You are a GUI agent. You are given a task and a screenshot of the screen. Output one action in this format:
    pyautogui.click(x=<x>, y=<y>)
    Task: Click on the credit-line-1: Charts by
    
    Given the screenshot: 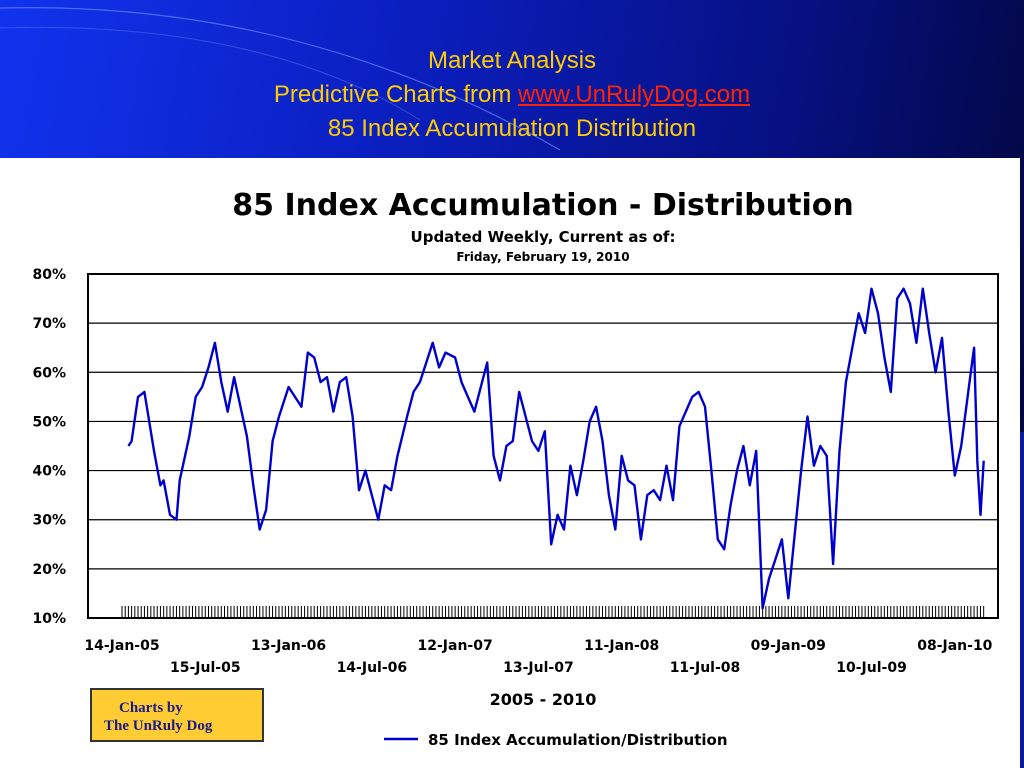 What is the action you would take?
    pyautogui.click(x=151, y=708)
    